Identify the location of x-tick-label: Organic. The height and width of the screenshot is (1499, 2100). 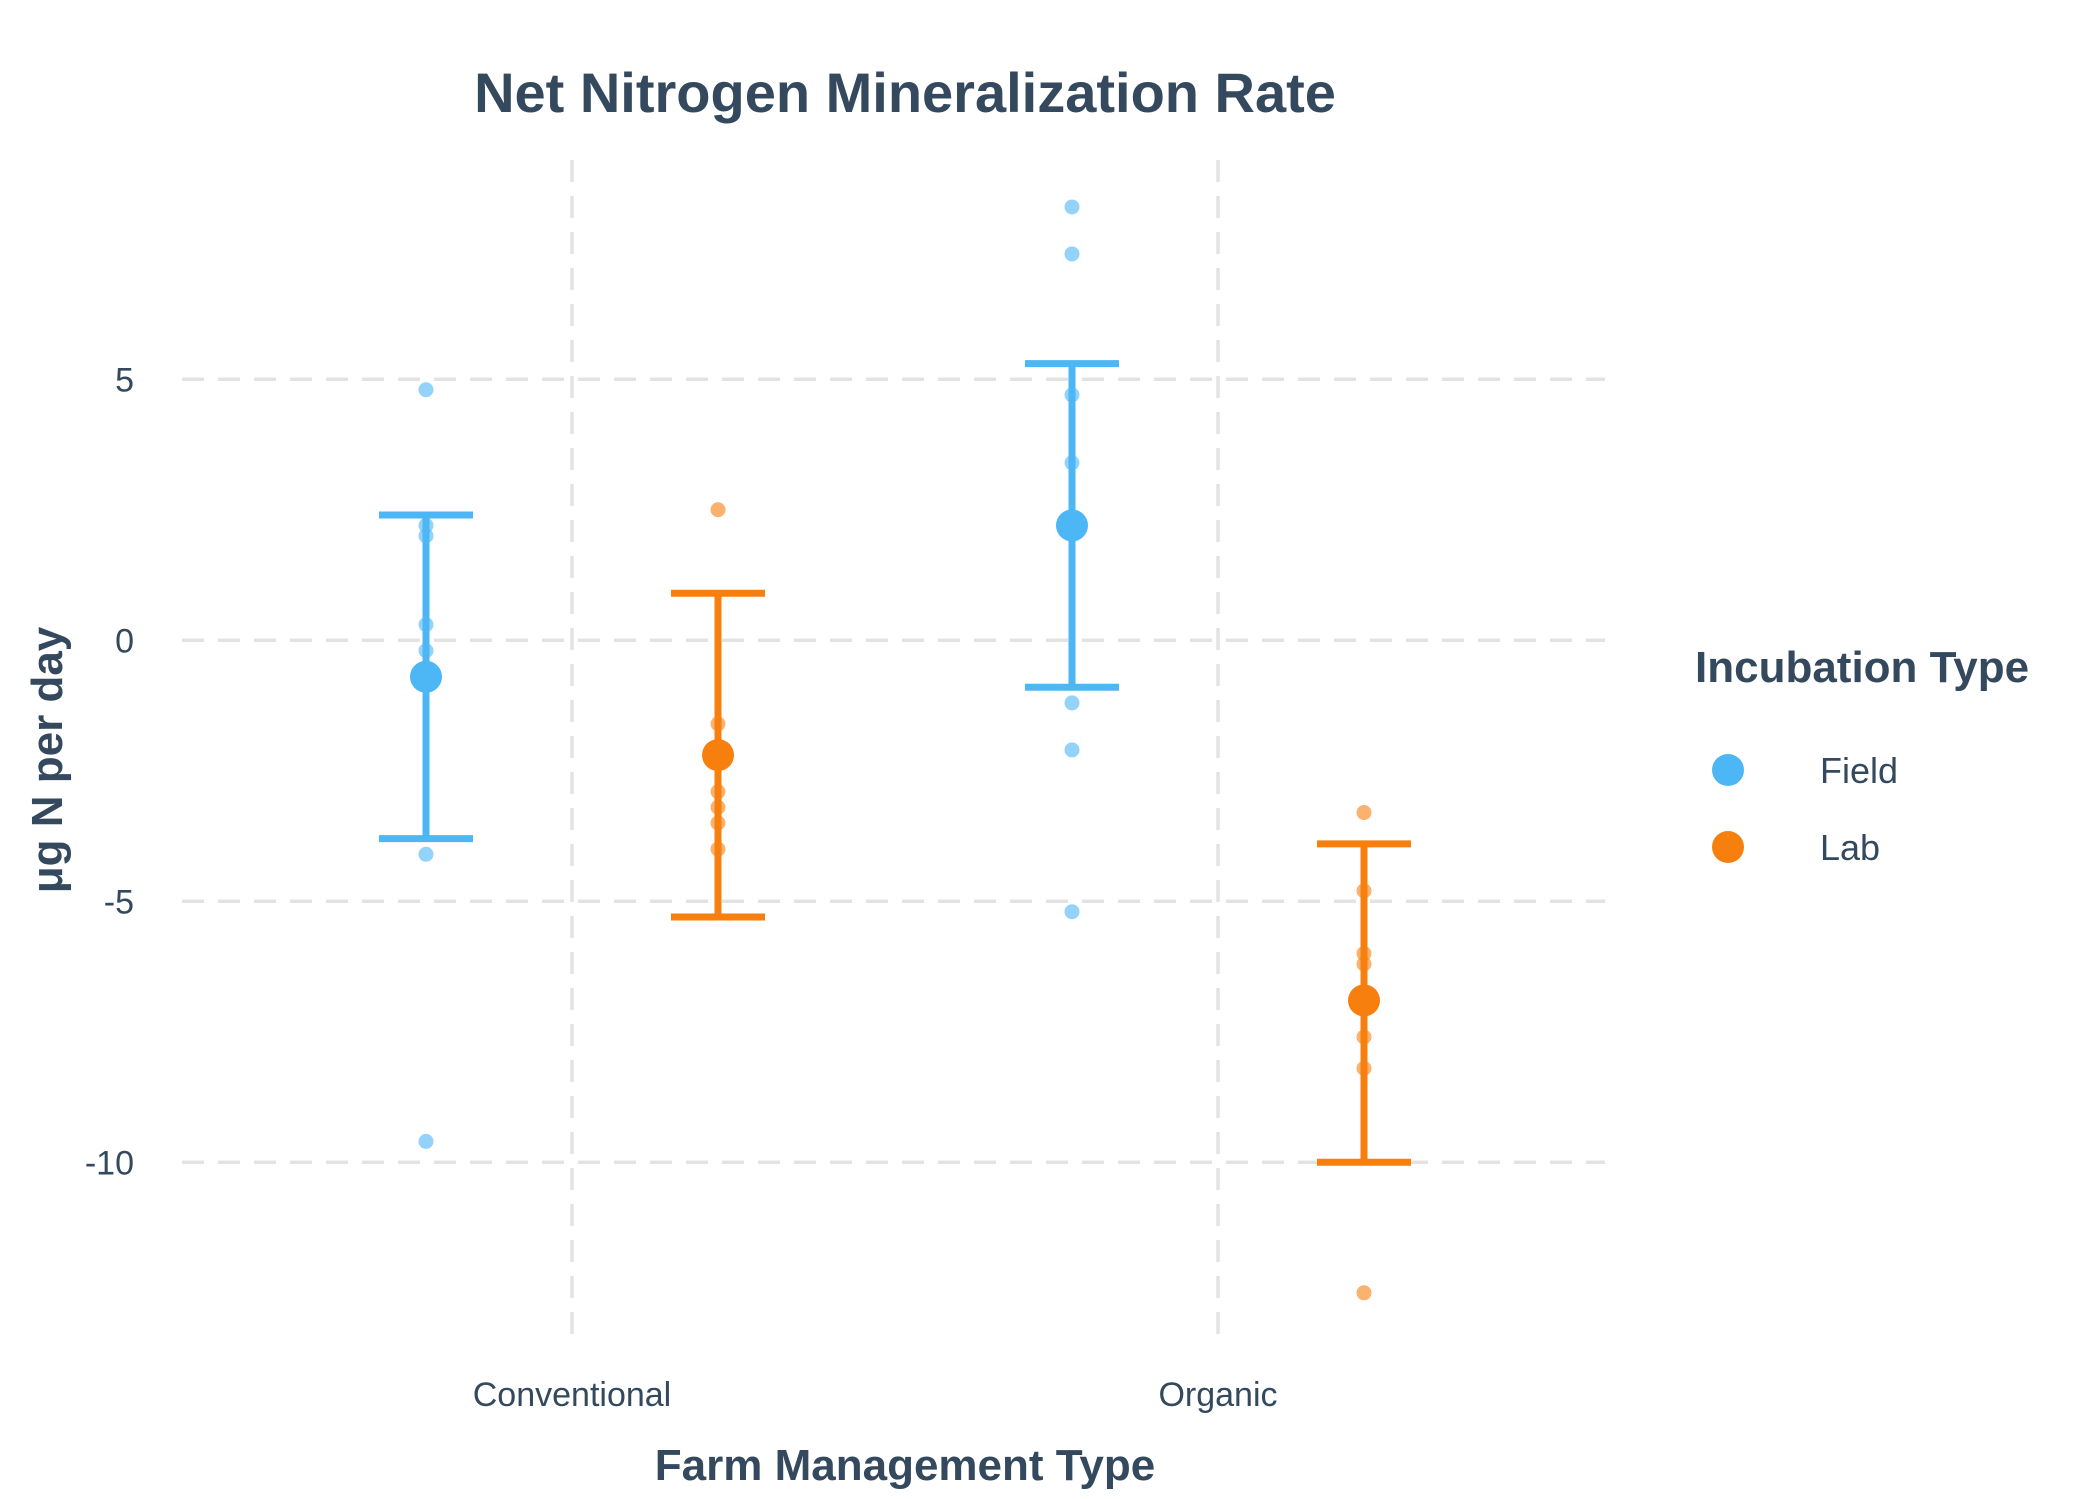
(1217, 1395).